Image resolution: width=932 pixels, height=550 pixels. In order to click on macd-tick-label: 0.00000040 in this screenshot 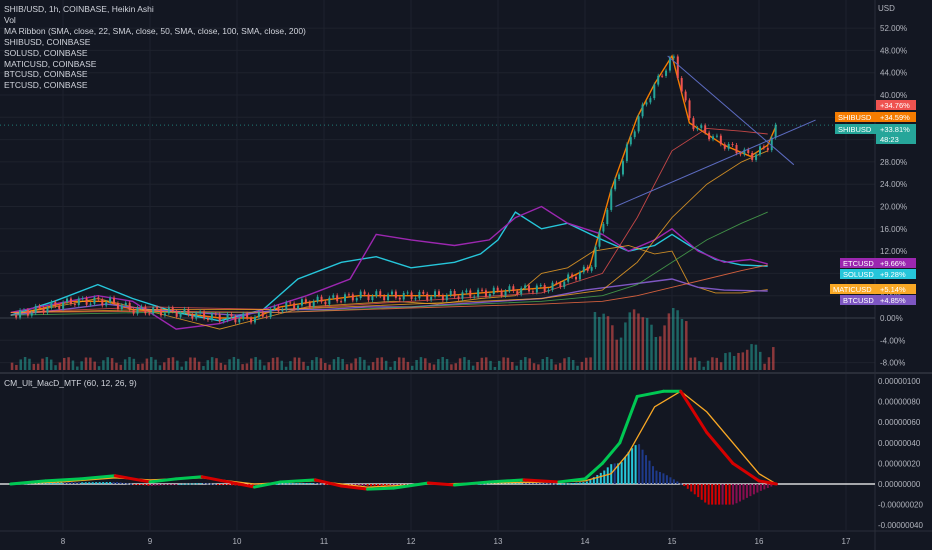, I will do `click(899, 443)`.